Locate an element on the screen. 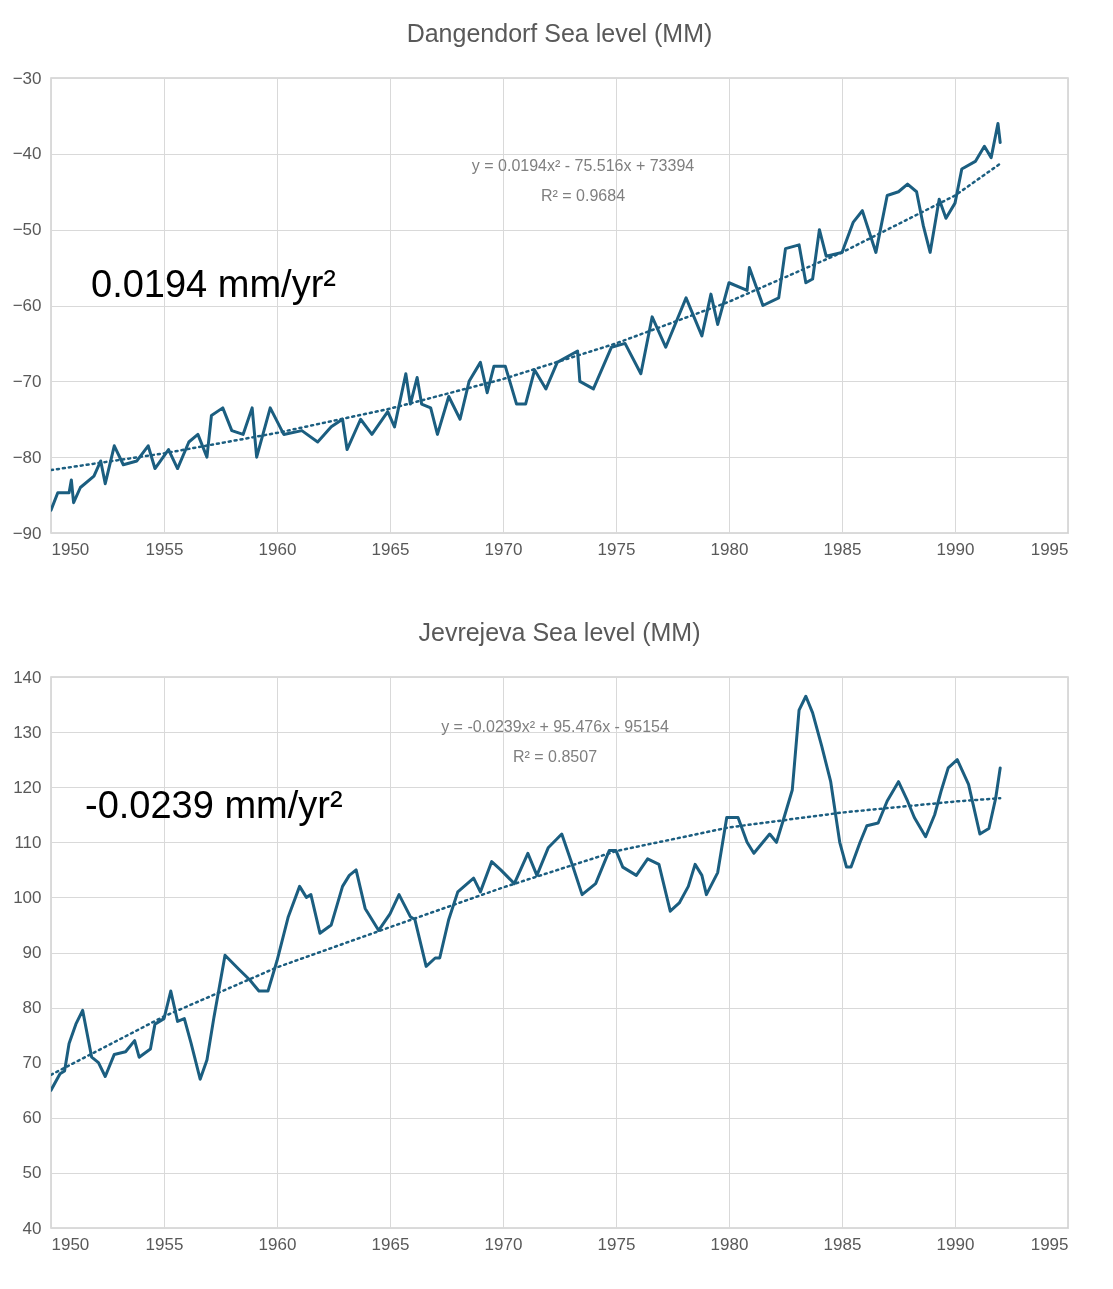 The image size is (1113, 1289). chart-title: Dangendorf Sea level (MM) is located at coordinates (559, 33).